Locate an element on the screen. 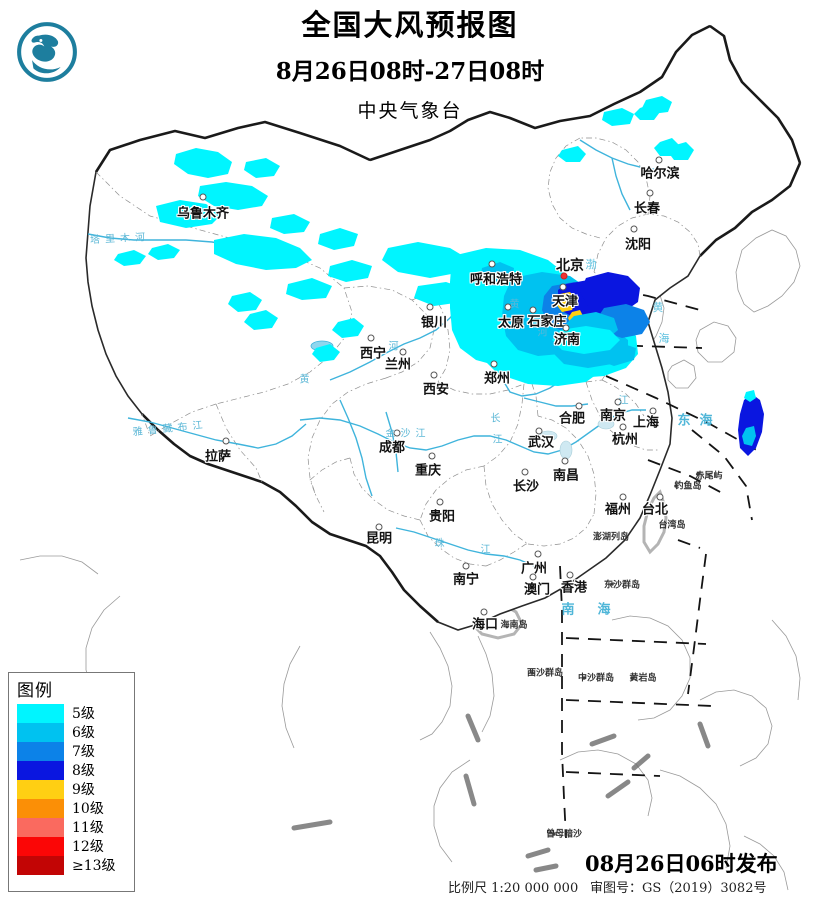 The image size is (821, 899). legend-row: 12级 is located at coordinates (75, 846).